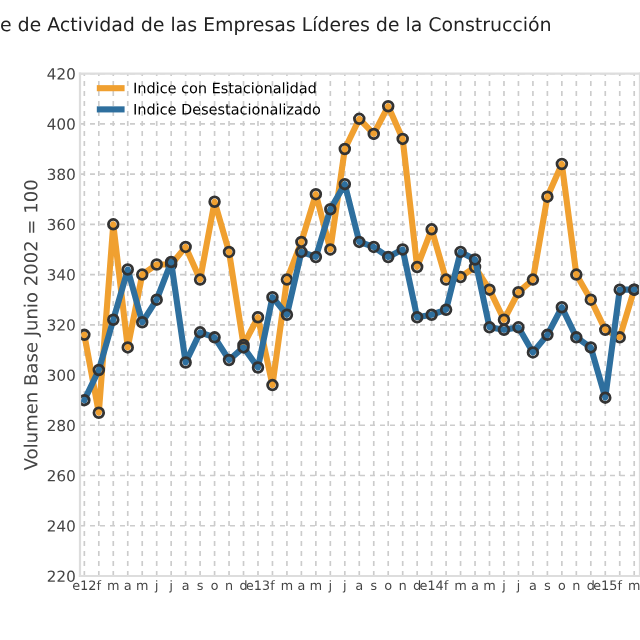  Describe the element at coordinates (32, 325) in the screenshot. I see `y-axis-title: Volumen Base Junio 2002 = 100` at that location.